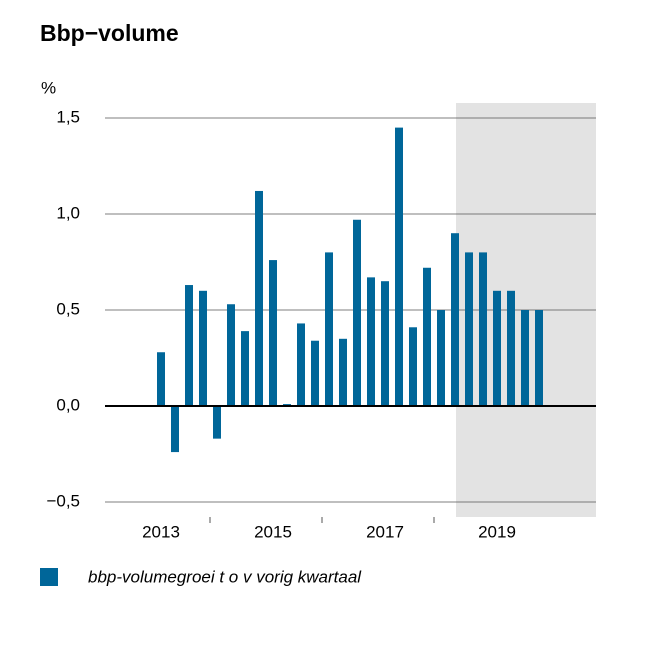  Describe the element at coordinates (385, 531) in the screenshot. I see `x-tick-label: 2017` at that location.